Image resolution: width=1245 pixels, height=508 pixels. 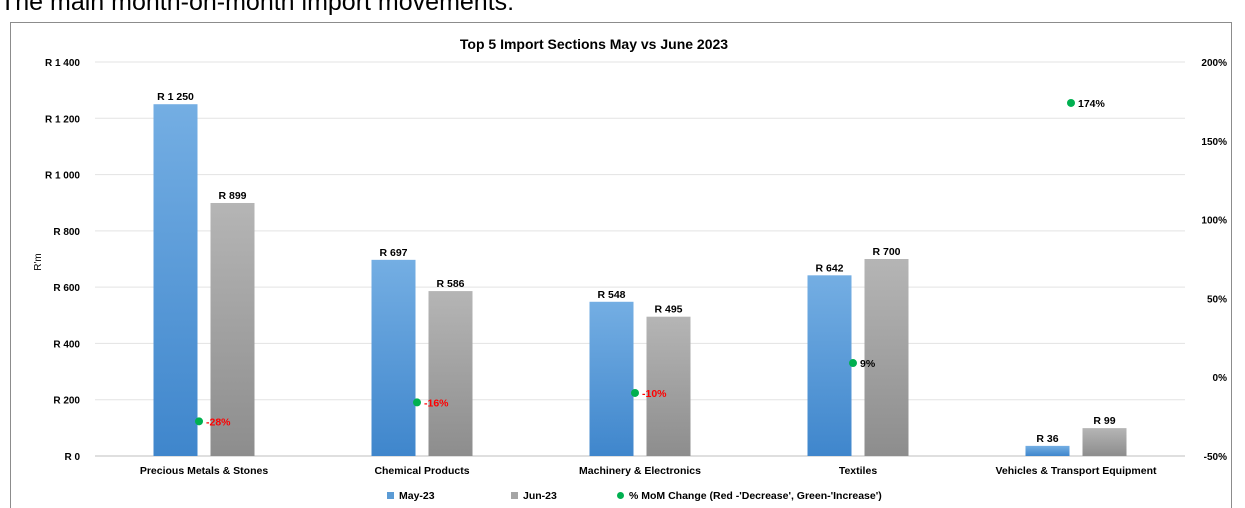 I want to click on data-label: R 697, so click(x=393, y=253).